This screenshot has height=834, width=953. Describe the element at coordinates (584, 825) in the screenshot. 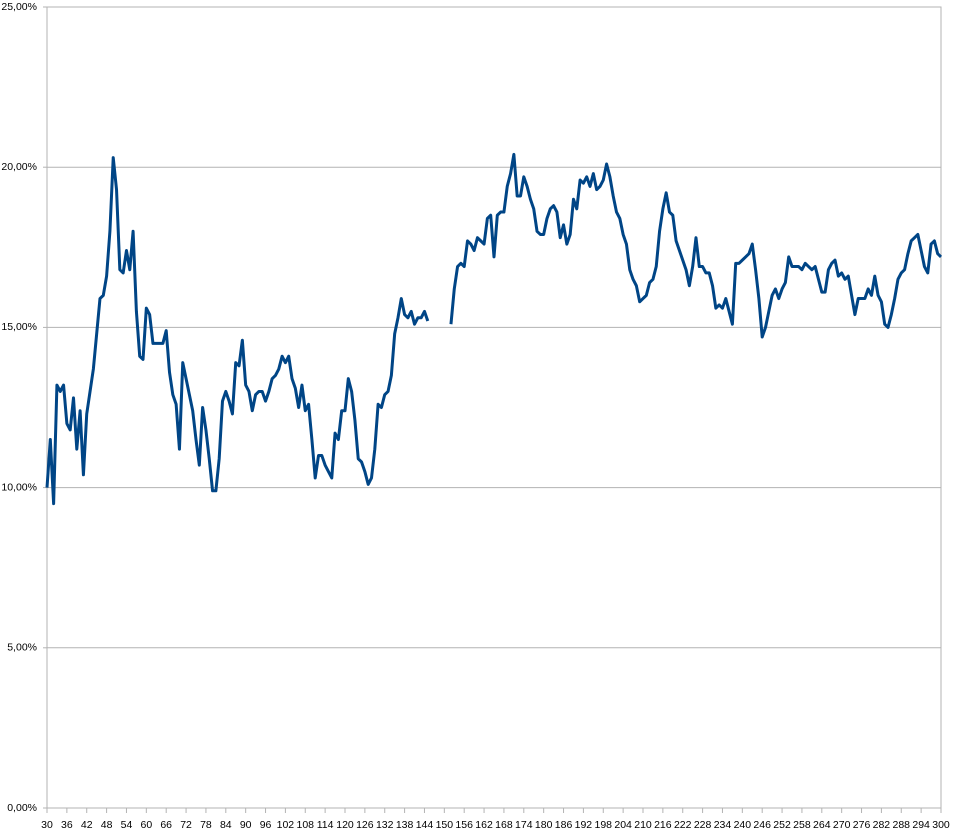

I see `x-tick-label: 192` at that location.